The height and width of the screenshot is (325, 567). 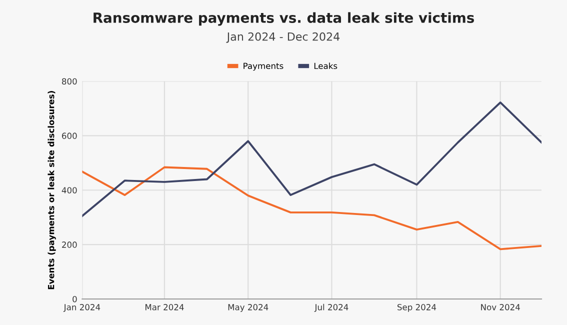 I want to click on legend-label: Leaks, so click(x=326, y=66).